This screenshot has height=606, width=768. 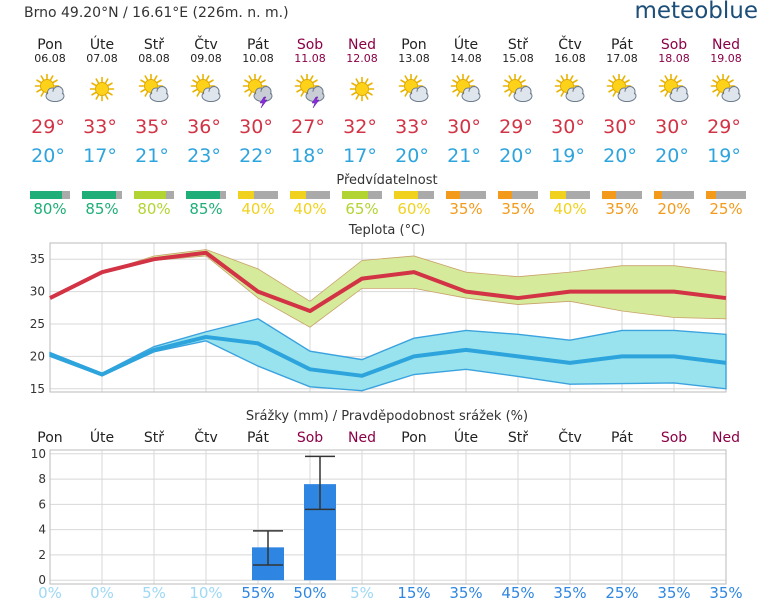 What do you see at coordinates (674, 58) in the screenshot?
I see `day-date: 18.08` at bounding box center [674, 58].